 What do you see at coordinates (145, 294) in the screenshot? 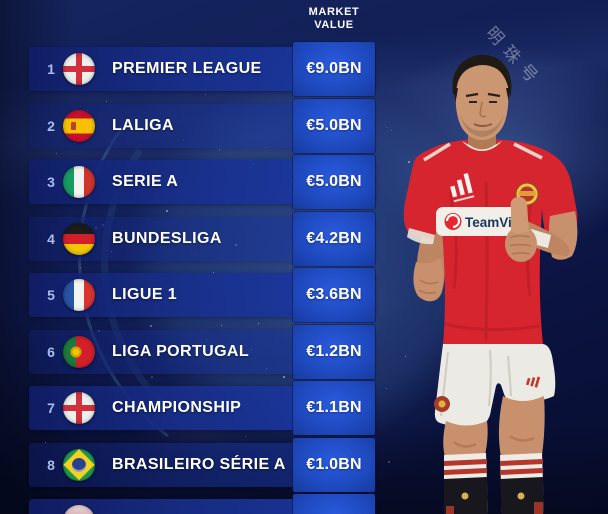
I see `league-name: LIGUE 1` at bounding box center [145, 294].